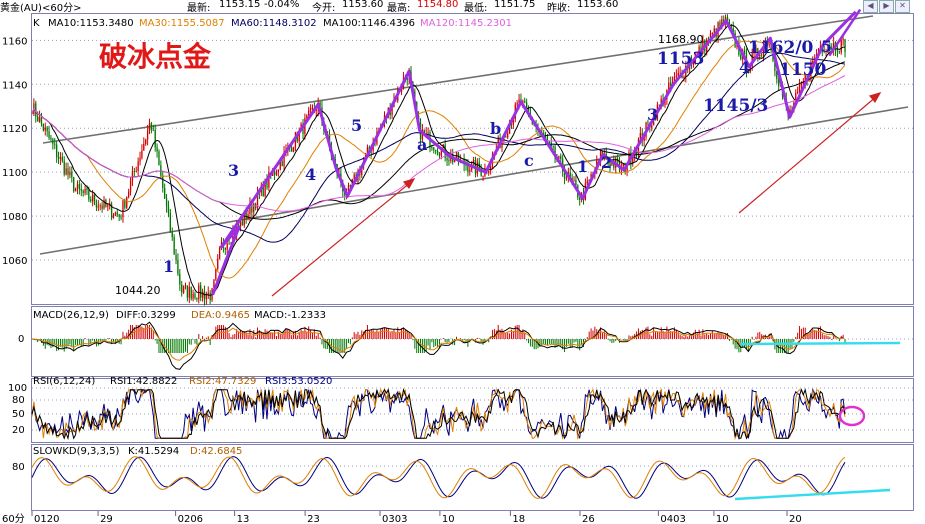 This screenshot has height=524, width=925. Describe the element at coordinates (902, 6) in the screenshot. I see `close-icon: ✕` at that location.